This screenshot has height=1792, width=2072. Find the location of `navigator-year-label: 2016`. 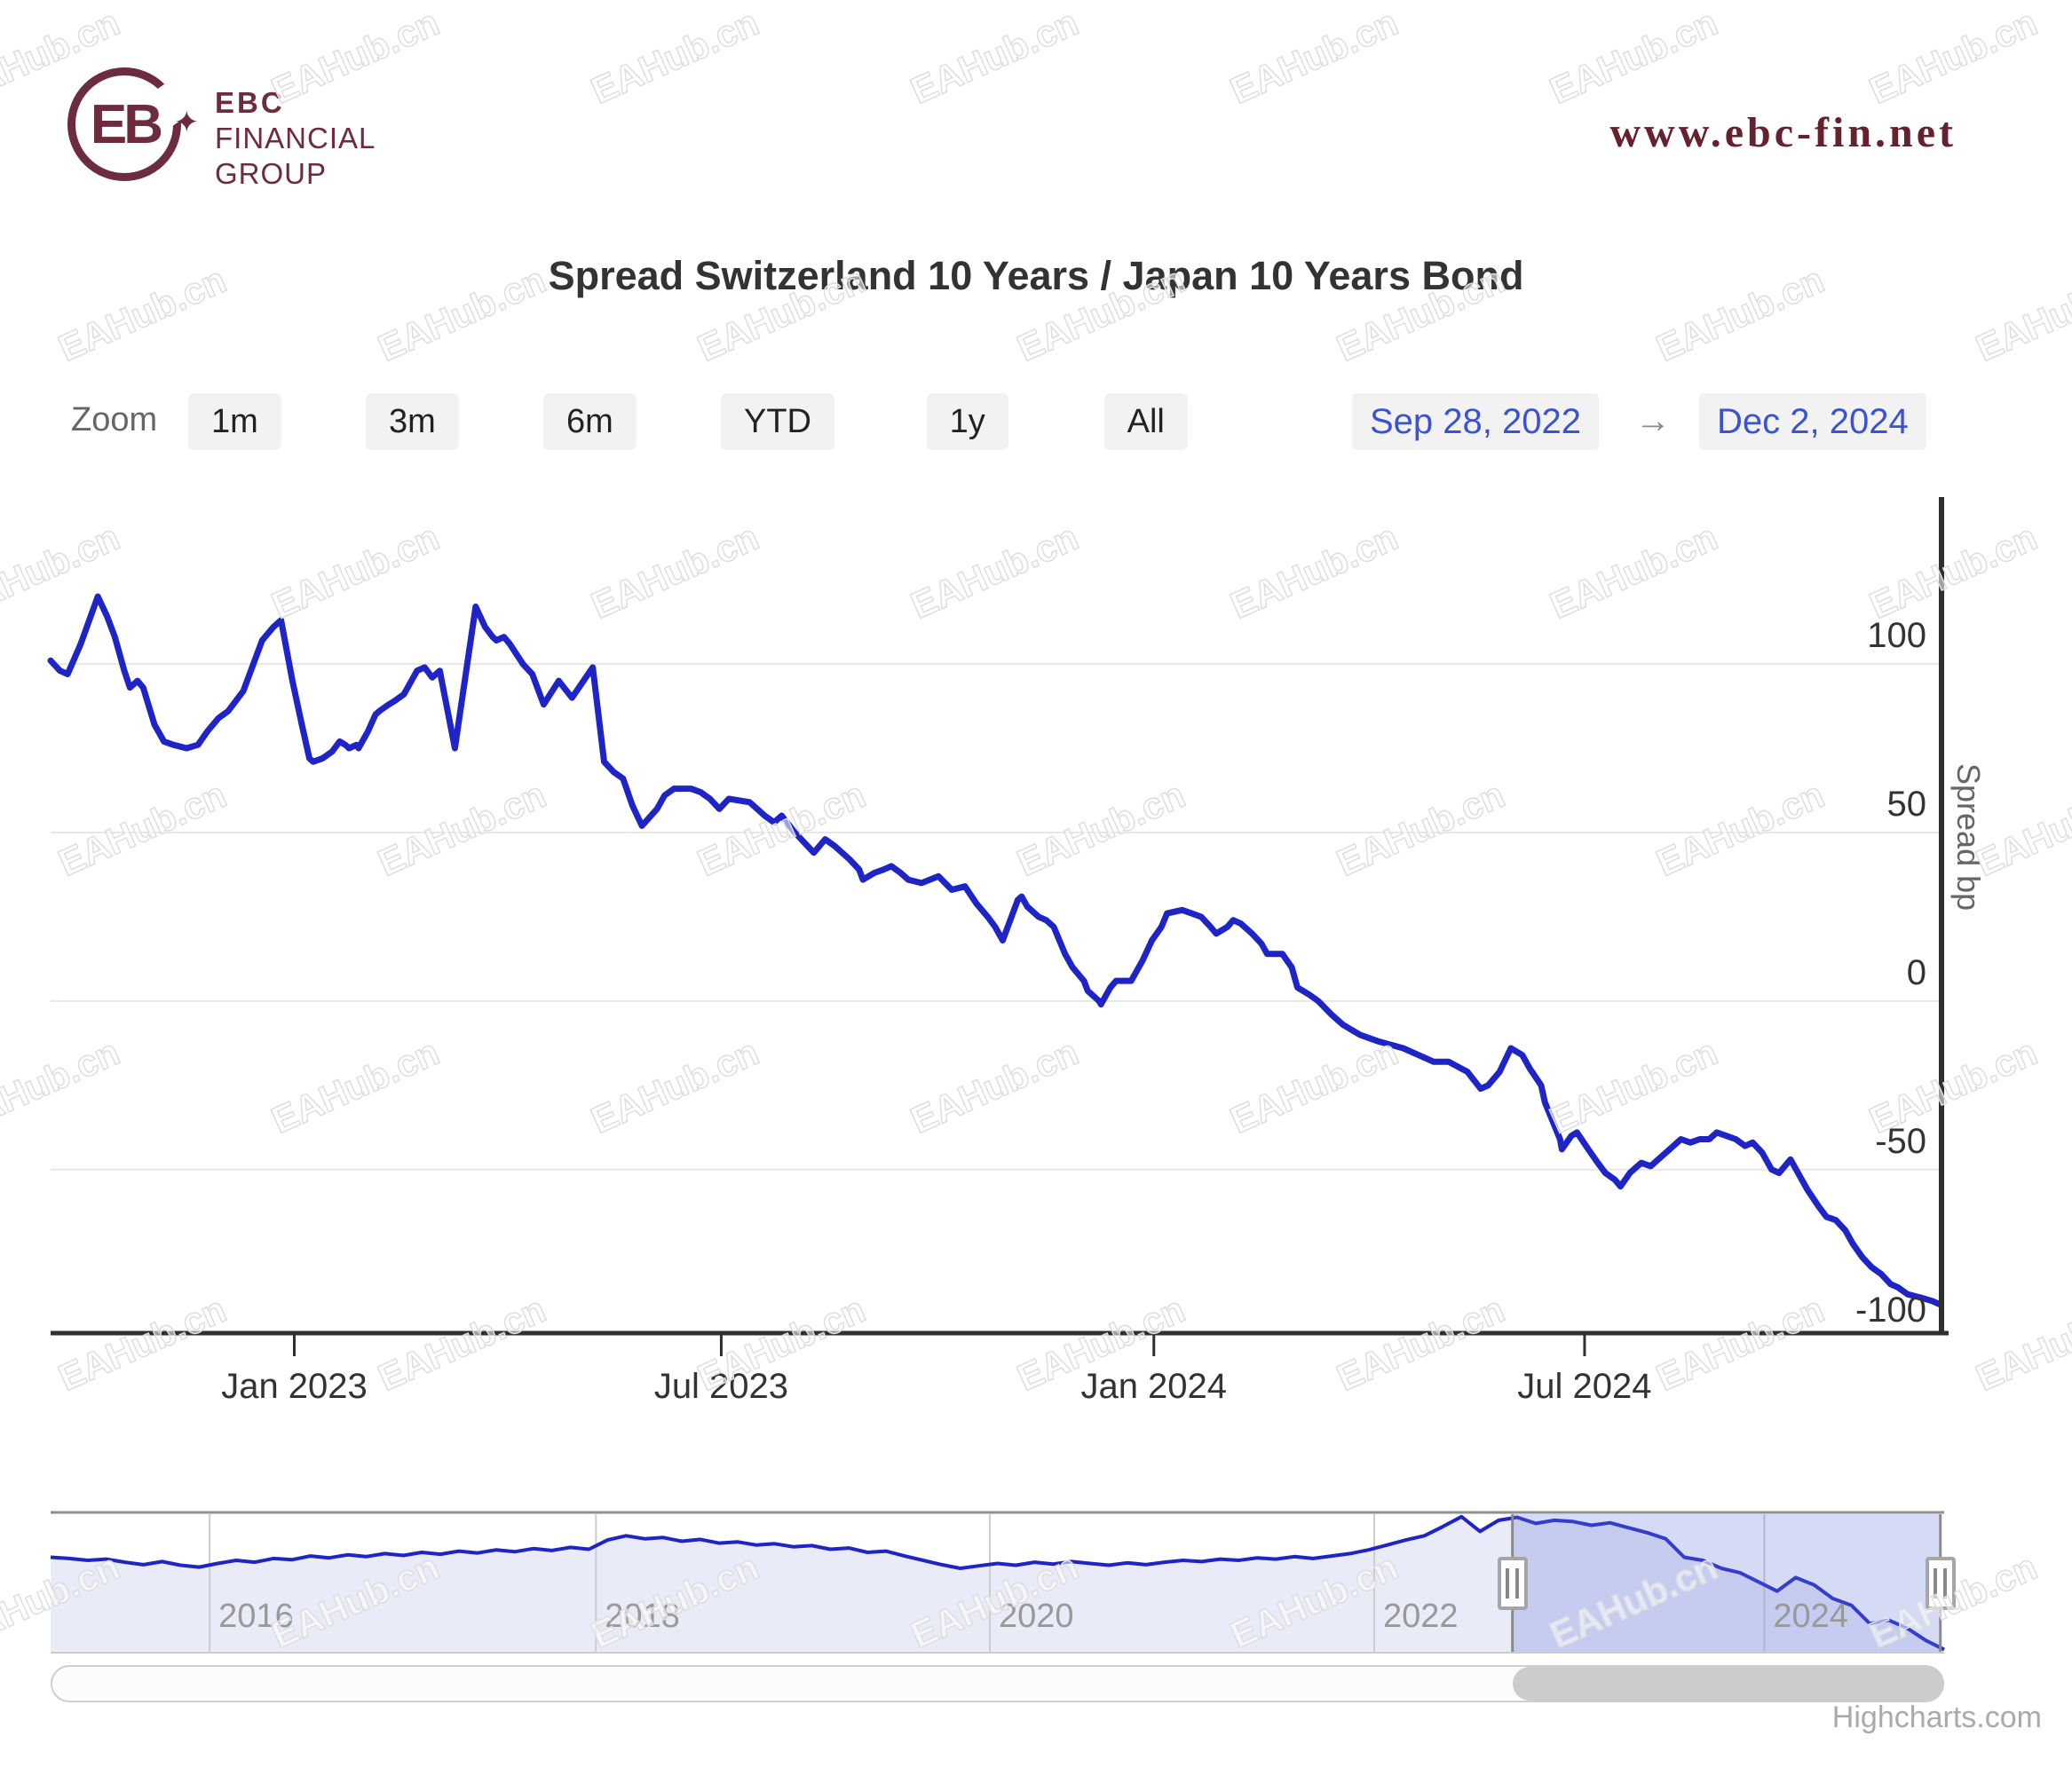

navigator-year-label: 2016 is located at coordinates (256, 1616).